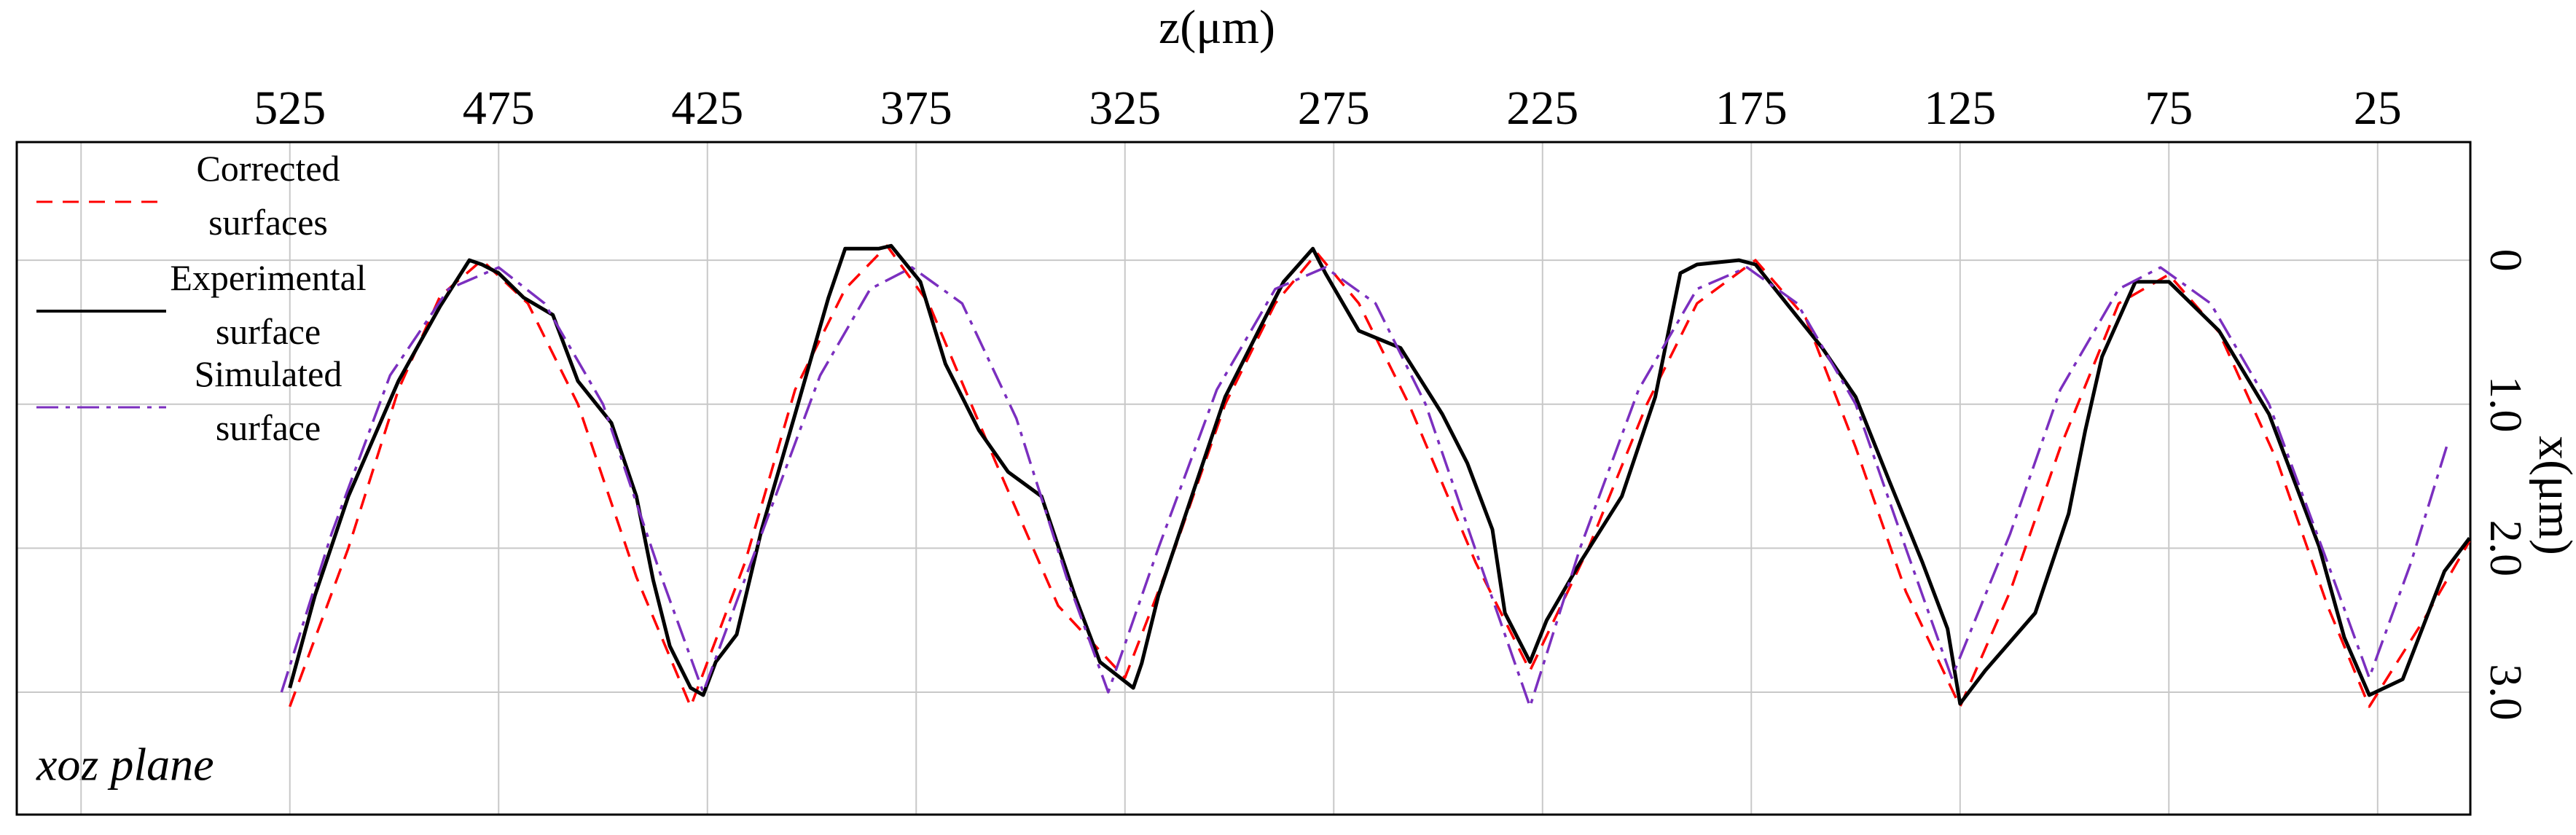  What do you see at coordinates (268, 305) in the screenshot?
I see `legend-label: Experimental surface` at bounding box center [268, 305].